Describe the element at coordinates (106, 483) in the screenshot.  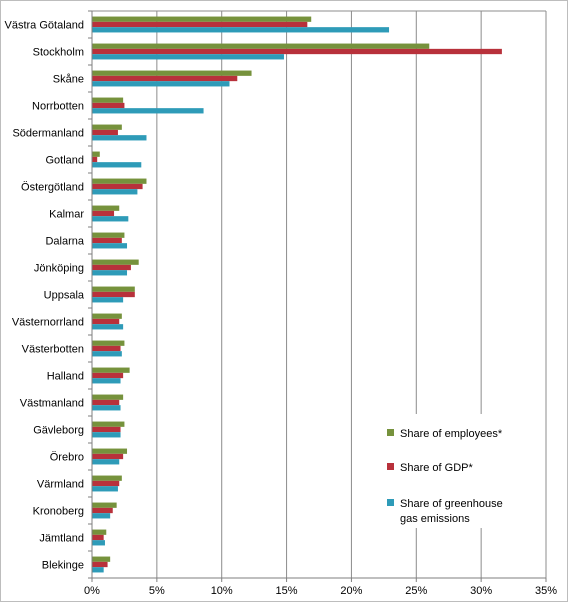
I see `bar-varmland-share-of-gdp` at that location.